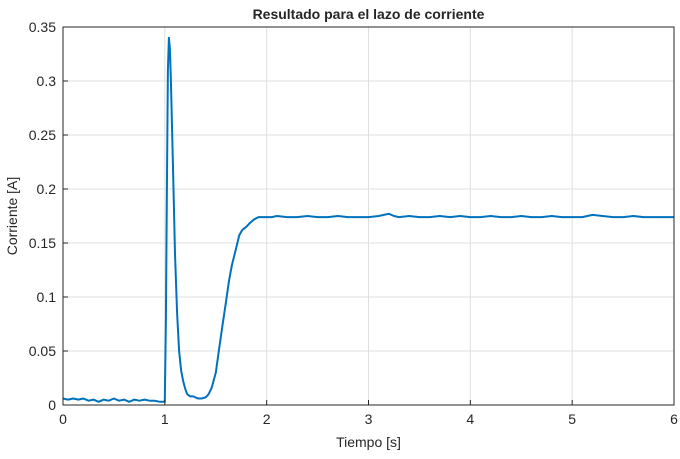 The image size is (680, 459). I want to click on y-tick-label: 0.25, so click(42, 135).